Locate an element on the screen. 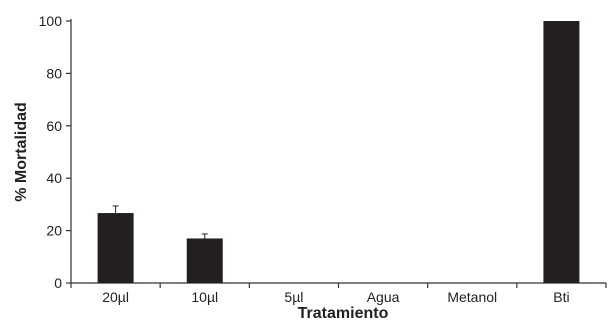  x-tick-label: Bti is located at coordinates (561, 297).